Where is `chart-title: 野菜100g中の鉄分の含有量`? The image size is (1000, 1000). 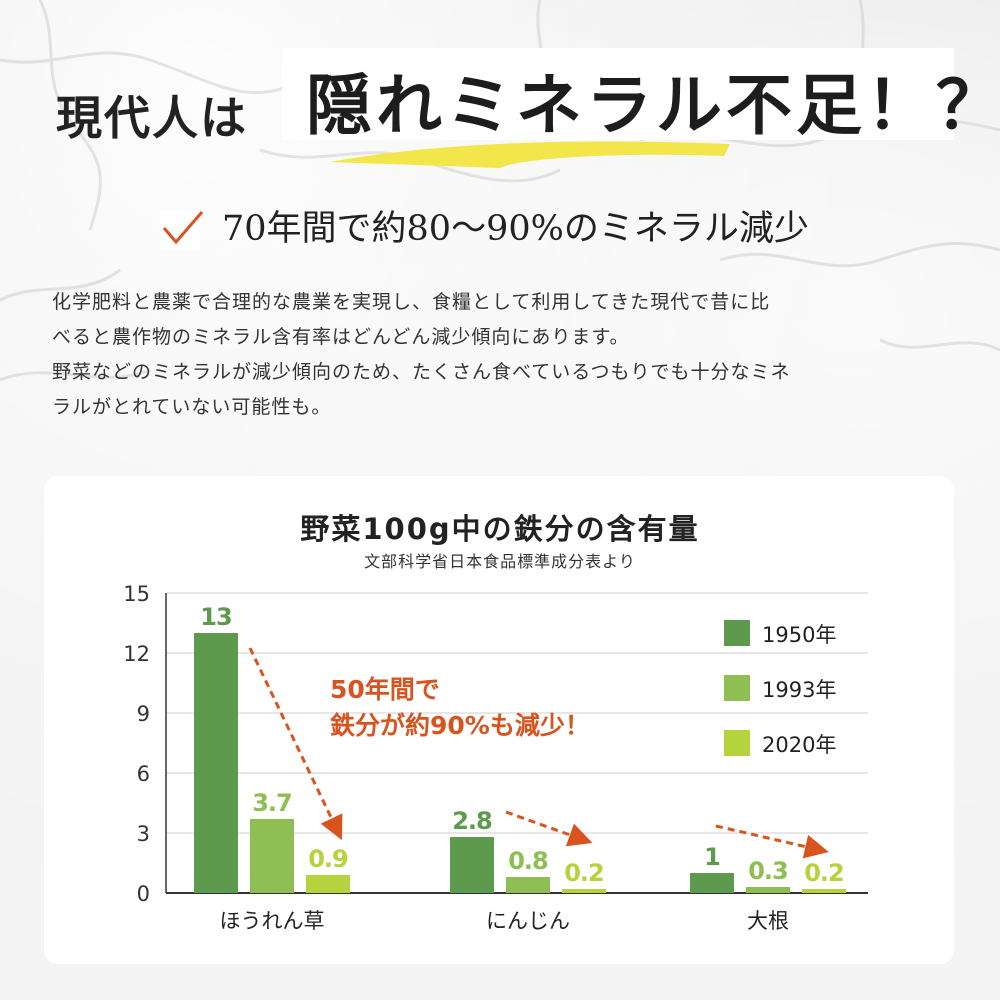 chart-title: 野菜100g中の鉄分の含有量 is located at coordinates (500, 529).